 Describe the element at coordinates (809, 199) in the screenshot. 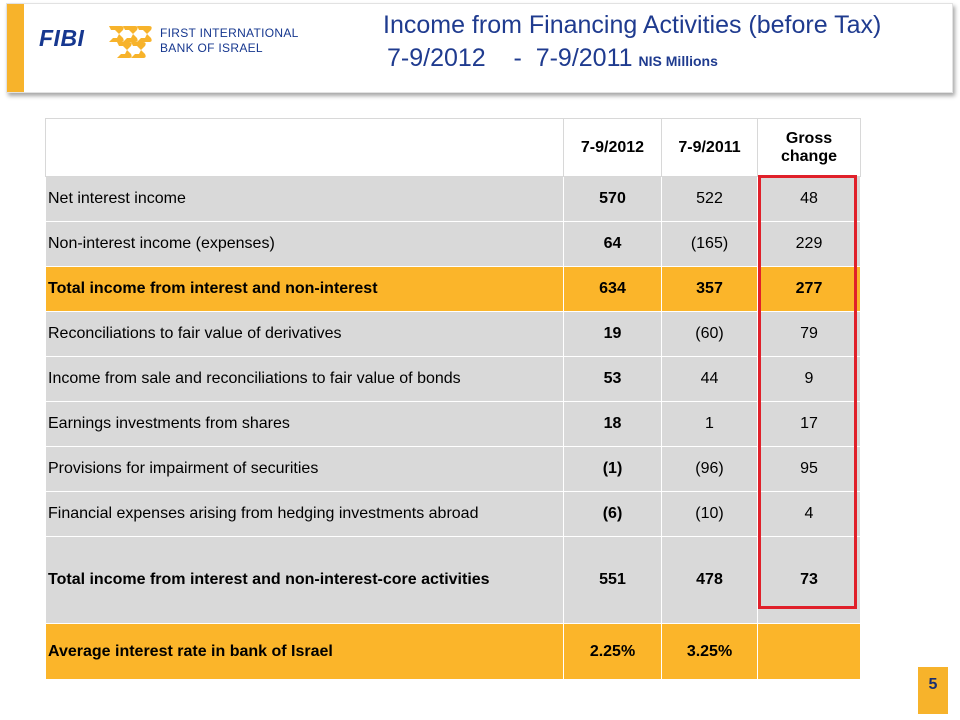

I see `cell-change: 48` at that location.